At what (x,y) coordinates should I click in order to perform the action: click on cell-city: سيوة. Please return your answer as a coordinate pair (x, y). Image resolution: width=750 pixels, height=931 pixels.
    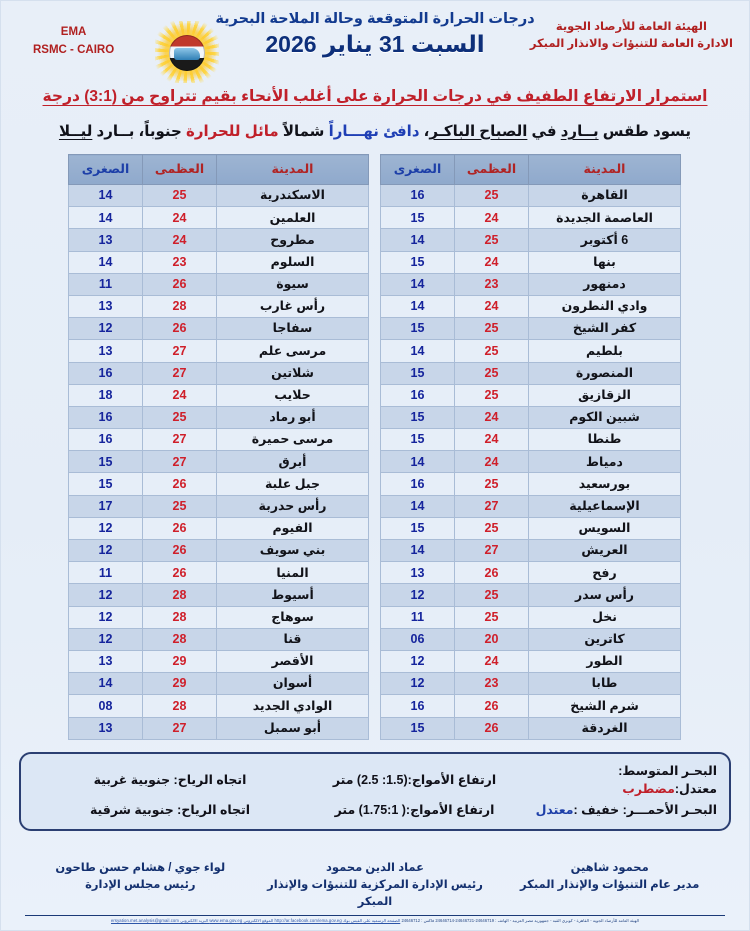
    Looking at the image, I should click on (292, 284).